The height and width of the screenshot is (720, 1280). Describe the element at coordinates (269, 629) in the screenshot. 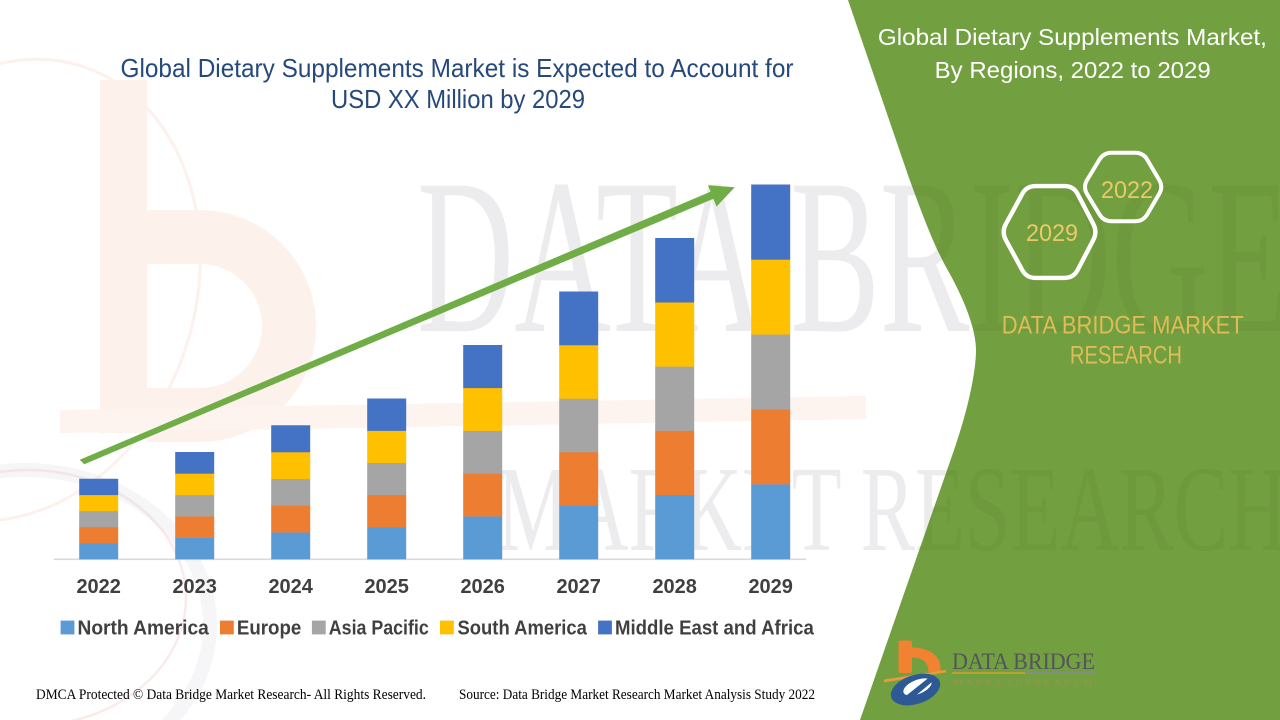

I see `svg-text: Europe` at that location.